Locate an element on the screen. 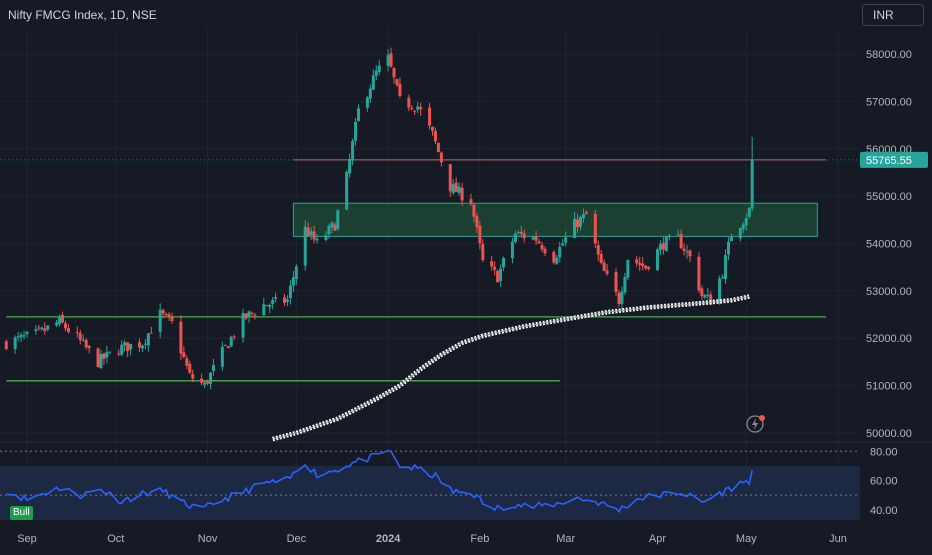 This screenshot has width=932, height=555. time-tick-label: May is located at coordinates (746, 539).